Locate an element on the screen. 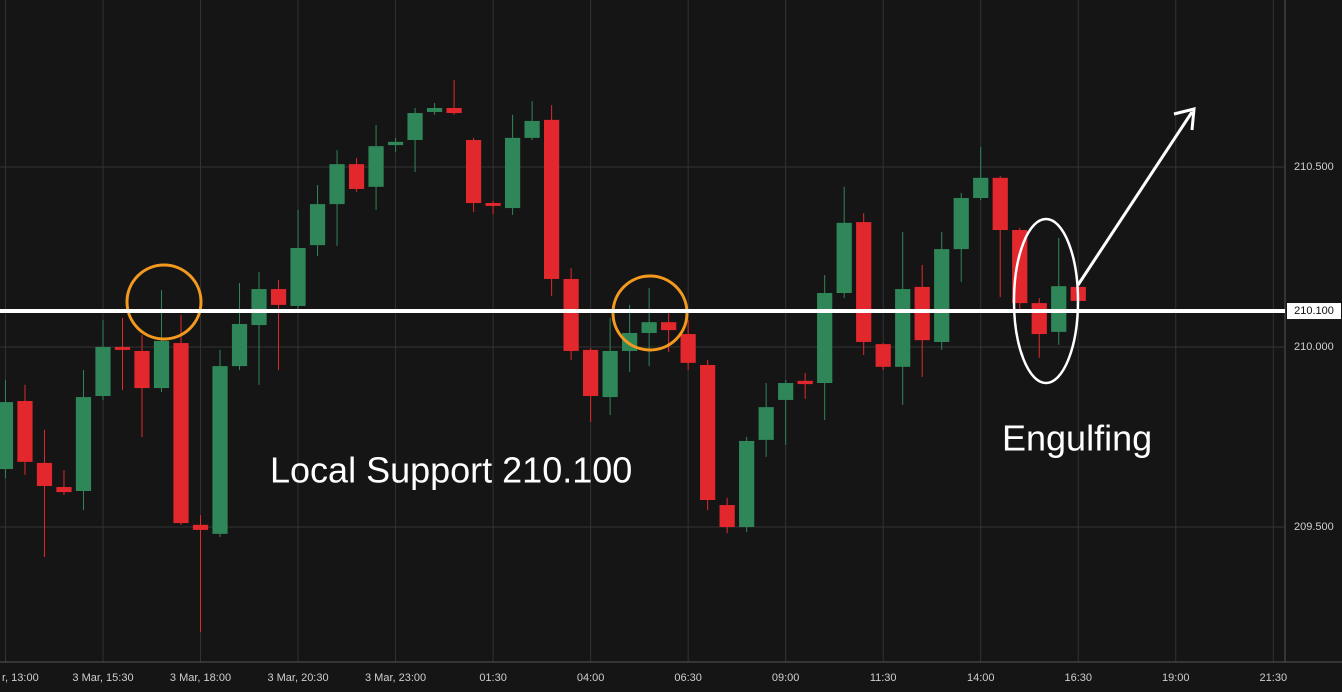  arrow-shaft is located at coordinates (1135, 198).